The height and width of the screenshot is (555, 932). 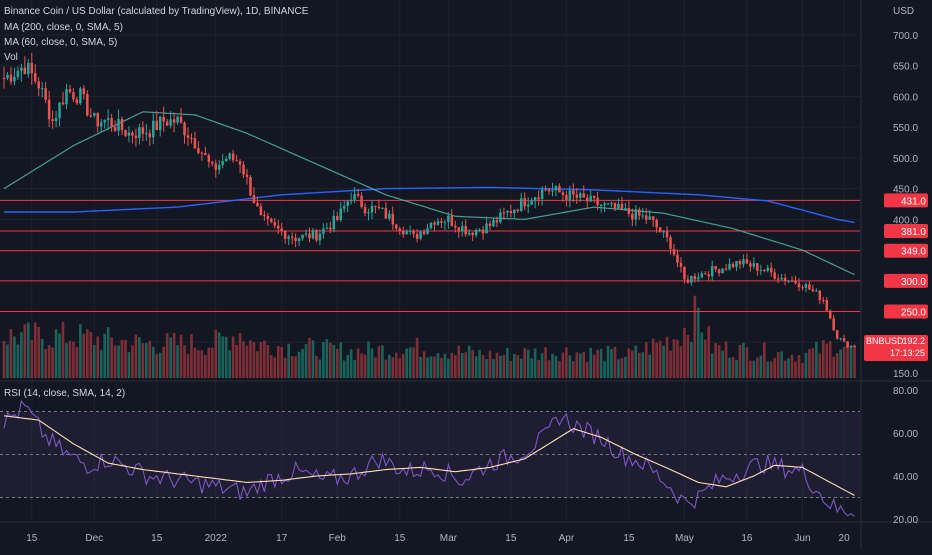 What do you see at coordinates (905, 520) in the screenshot?
I see `rsi-tick-label: 20.00` at bounding box center [905, 520].